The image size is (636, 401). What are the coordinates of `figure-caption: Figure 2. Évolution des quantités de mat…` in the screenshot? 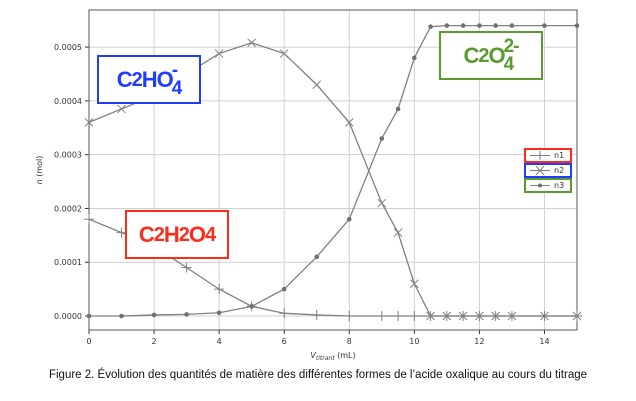 It's located at (318, 375).